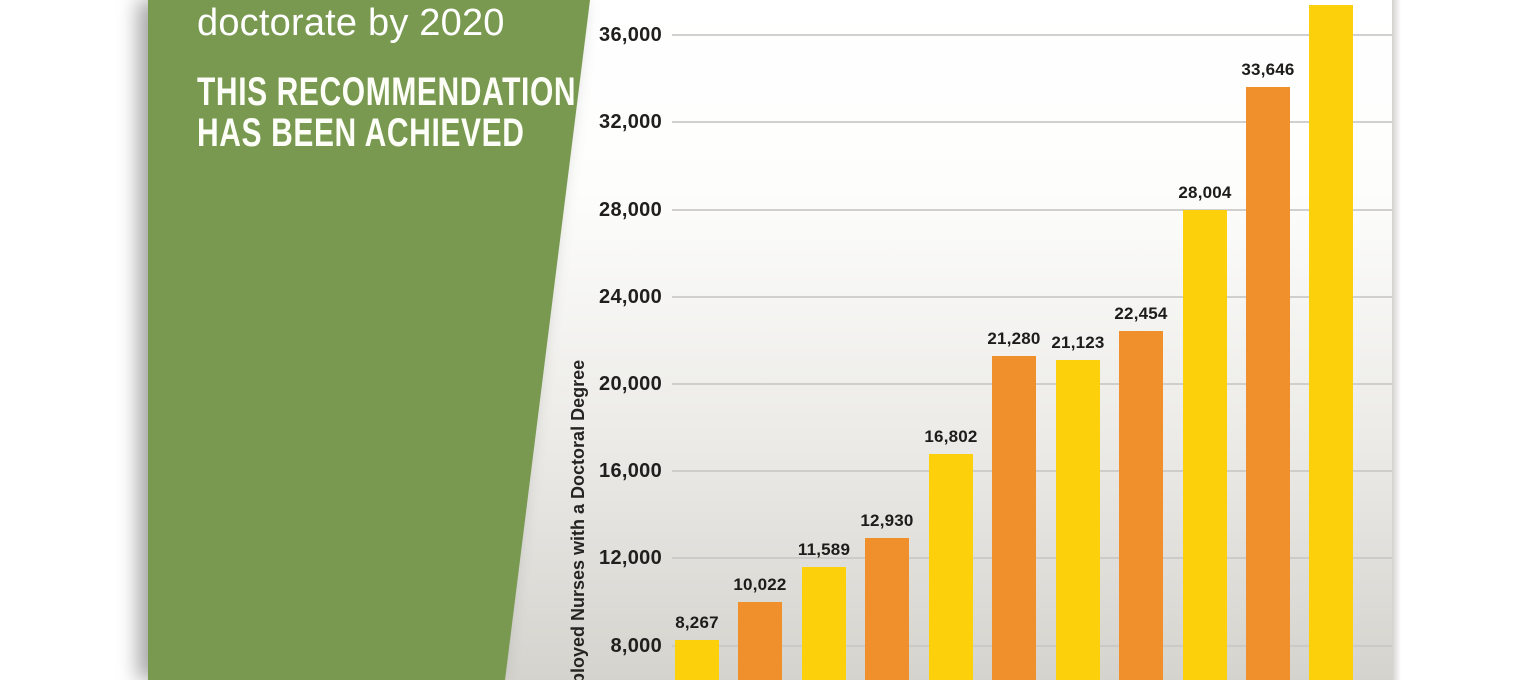 The image size is (1540, 680). Describe the element at coordinates (636, 646) in the screenshot. I see `y-tick-label-8000: 8,000` at that location.